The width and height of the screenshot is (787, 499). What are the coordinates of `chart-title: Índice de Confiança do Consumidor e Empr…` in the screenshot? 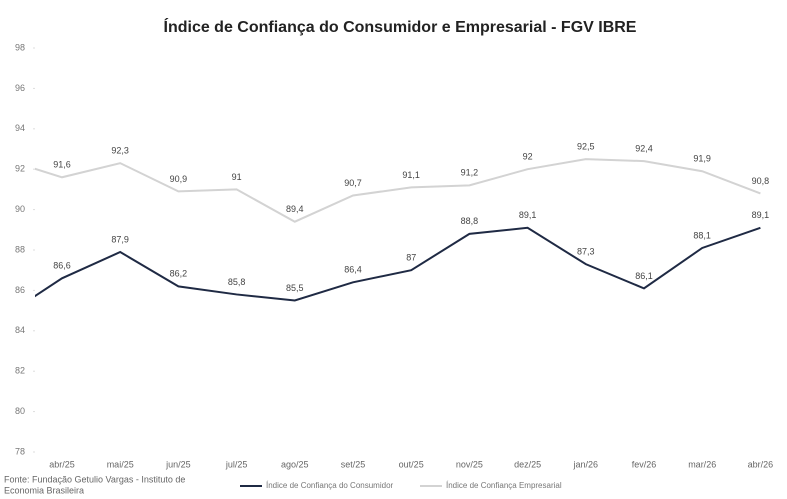 It's located at (400, 26).